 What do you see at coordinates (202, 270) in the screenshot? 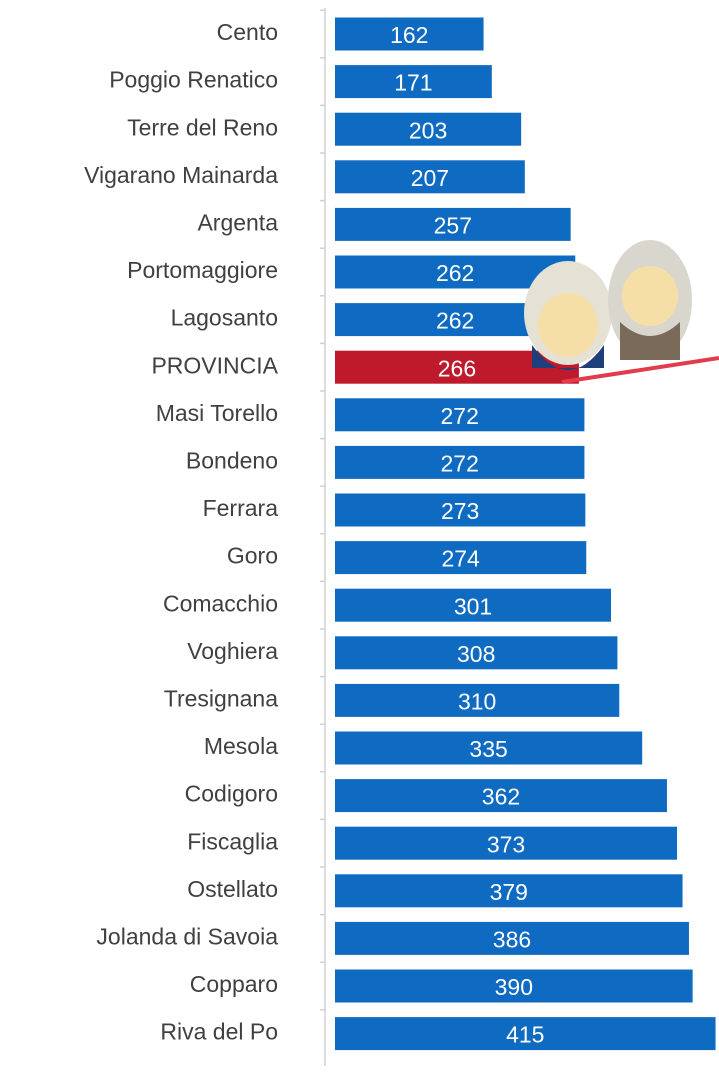
I see `category-label: Portomaggiore` at bounding box center [202, 270].